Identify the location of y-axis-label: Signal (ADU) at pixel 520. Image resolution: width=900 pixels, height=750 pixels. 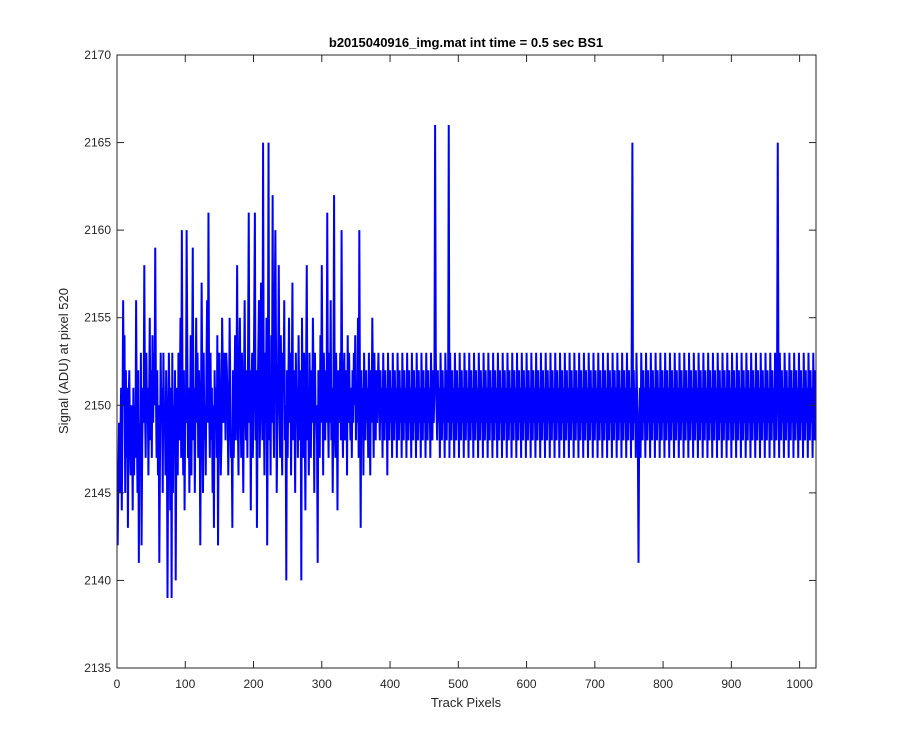
(63, 361).